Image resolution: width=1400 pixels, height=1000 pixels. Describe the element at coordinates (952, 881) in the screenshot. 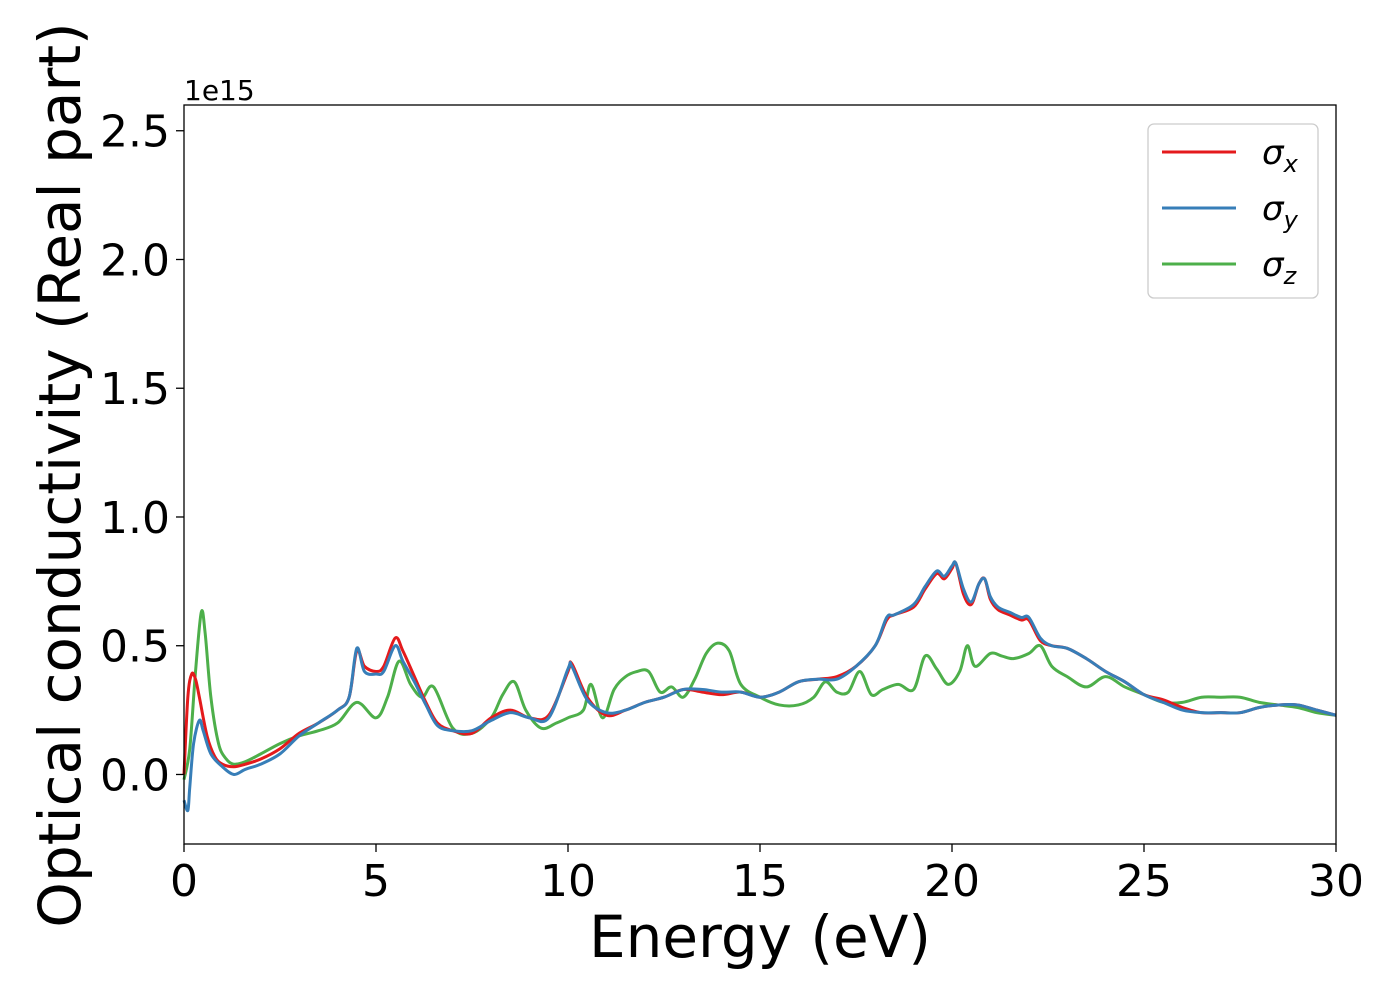

I see `x-tick-label: 20` at that location.